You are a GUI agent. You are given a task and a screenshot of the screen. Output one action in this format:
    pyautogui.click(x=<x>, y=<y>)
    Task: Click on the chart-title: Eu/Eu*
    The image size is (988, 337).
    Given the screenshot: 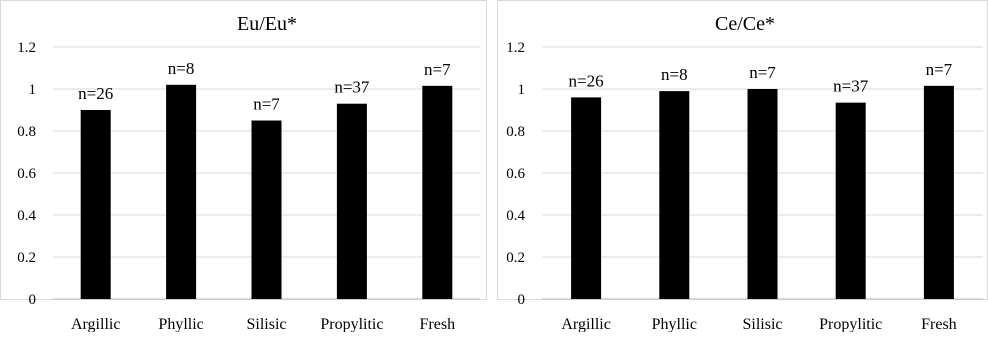 What is the action you would take?
    pyautogui.click(x=267, y=24)
    